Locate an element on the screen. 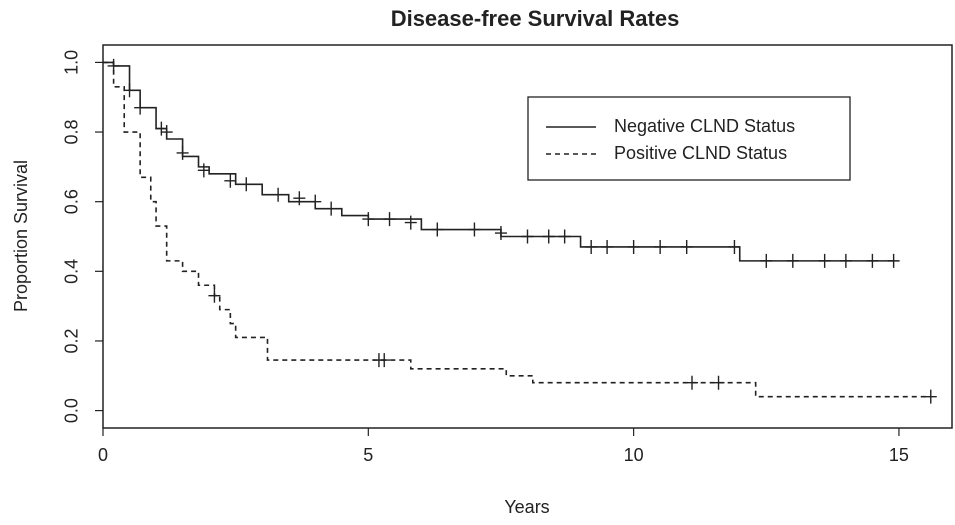 The width and height of the screenshot is (955, 525). x-axis-label: Years is located at coordinates (526, 507).